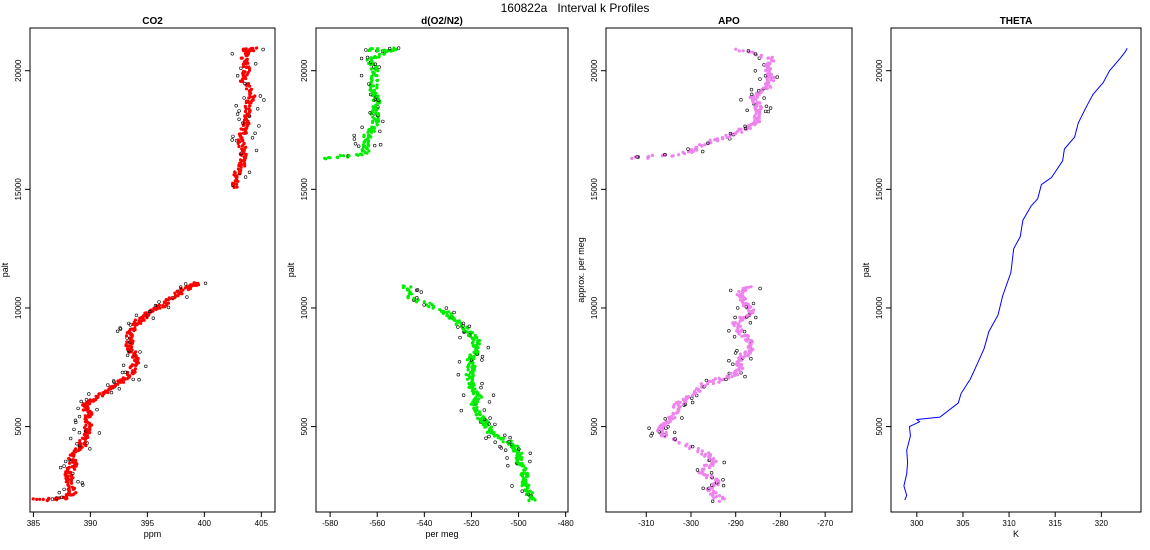 The height and width of the screenshot is (550, 1150). I want to click on x-tick-label: -540, so click(424, 523).